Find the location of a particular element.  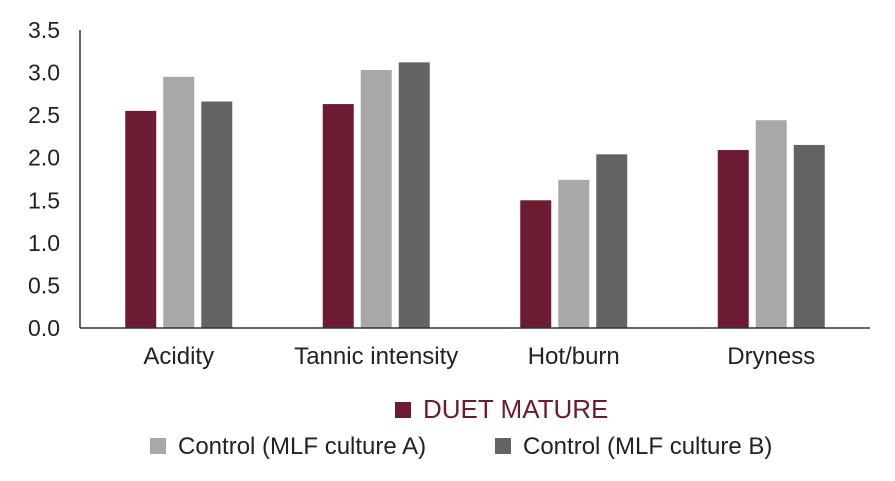

y-tick-label: 0.5 is located at coordinates (44, 285).